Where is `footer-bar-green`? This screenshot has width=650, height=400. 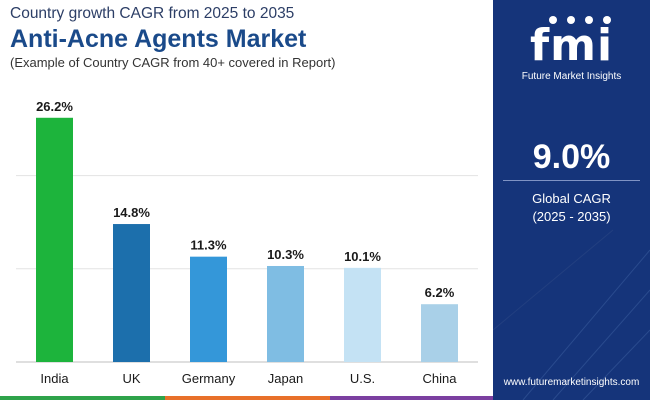 footer-bar-green is located at coordinates (82, 398).